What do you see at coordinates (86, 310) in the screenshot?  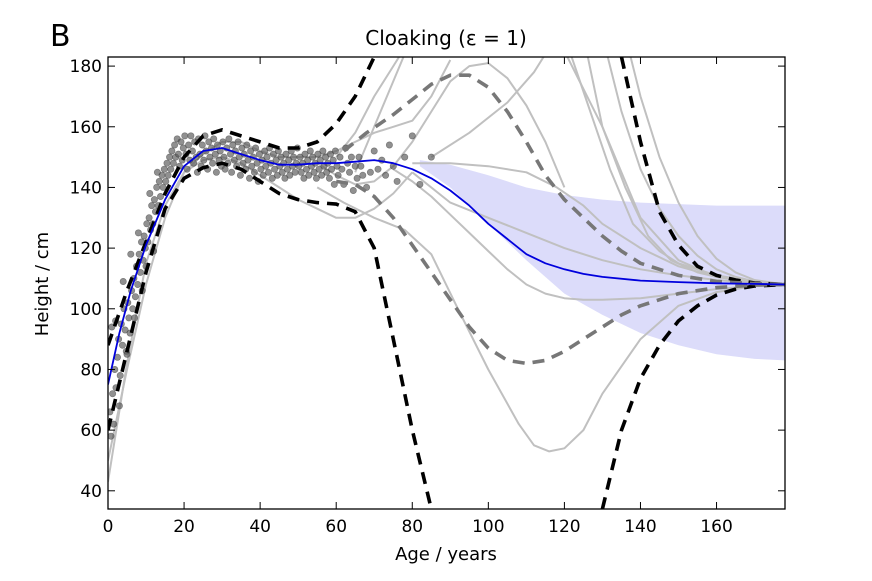 I see `y-tick-label: 100` at bounding box center [86, 310].